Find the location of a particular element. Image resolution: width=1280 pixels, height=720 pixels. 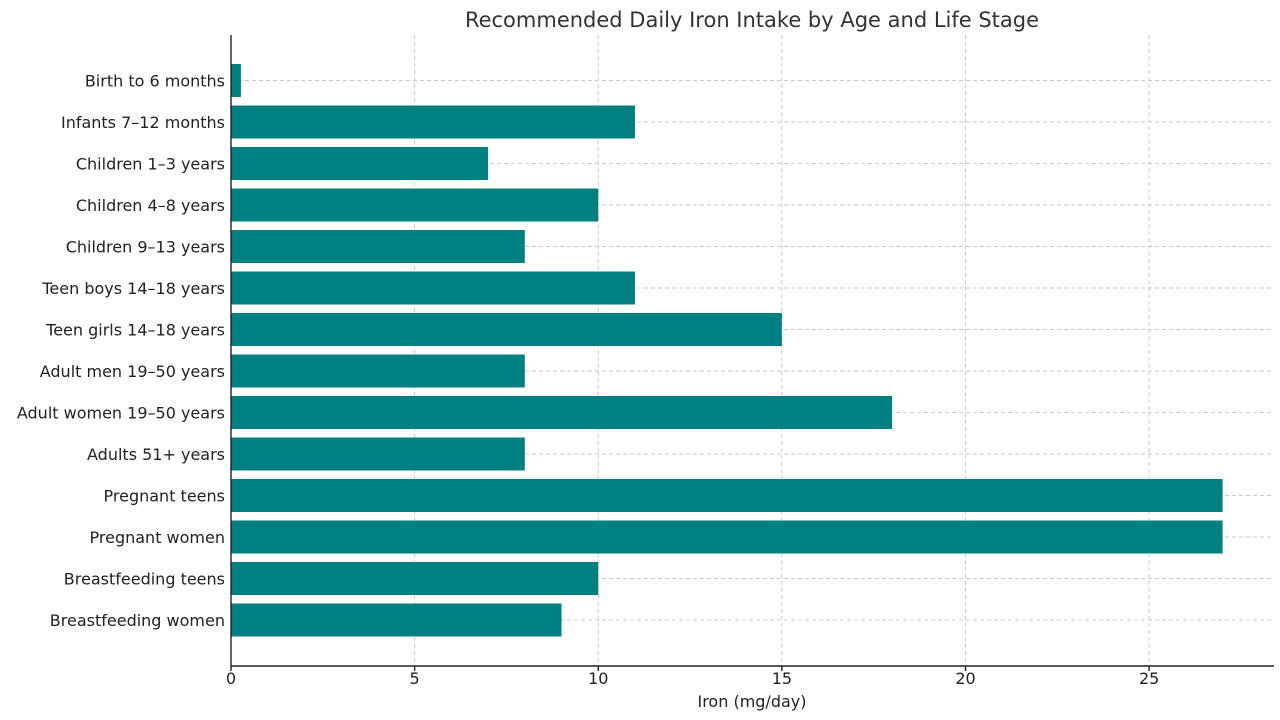

x-tick-label: 0 is located at coordinates (231, 678).